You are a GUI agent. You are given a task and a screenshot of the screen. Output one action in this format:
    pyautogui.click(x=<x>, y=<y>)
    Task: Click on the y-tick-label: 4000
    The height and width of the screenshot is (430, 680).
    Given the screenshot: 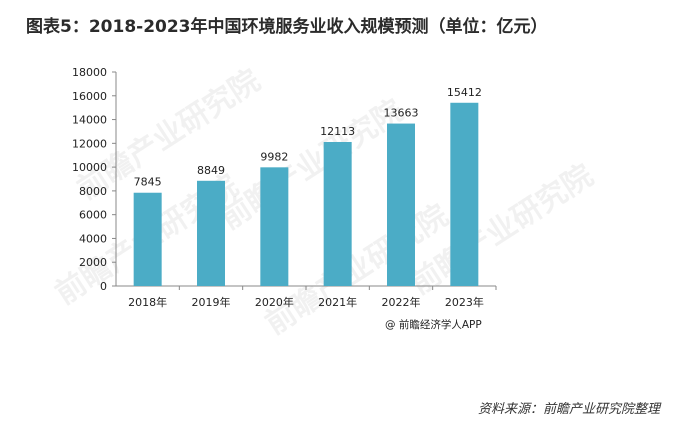 What is the action you would take?
    pyautogui.click(x=93, y=238)
    